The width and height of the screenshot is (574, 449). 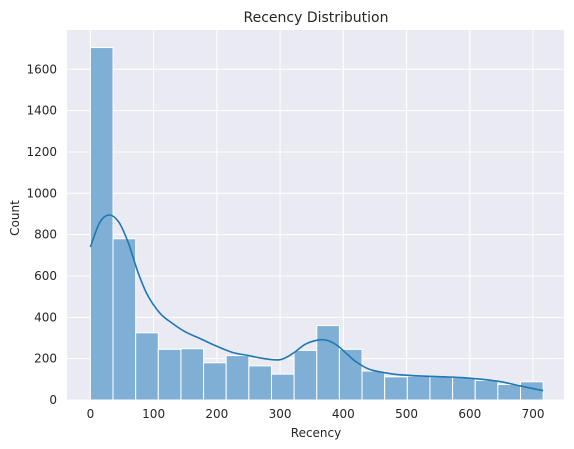 What do you see at coordinates (533, 414) in the screenshot?
I see `x-tick-label: 700` at bounding box center [533, 414].